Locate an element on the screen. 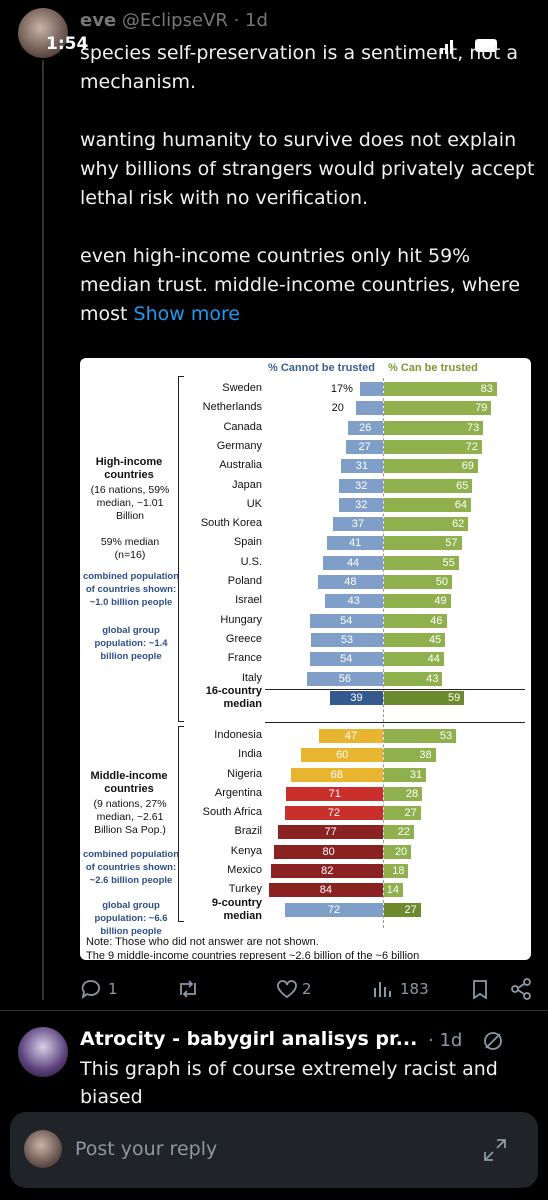 The image size is (548, 1200). expand-icon is located at coordinates (495, 1150).